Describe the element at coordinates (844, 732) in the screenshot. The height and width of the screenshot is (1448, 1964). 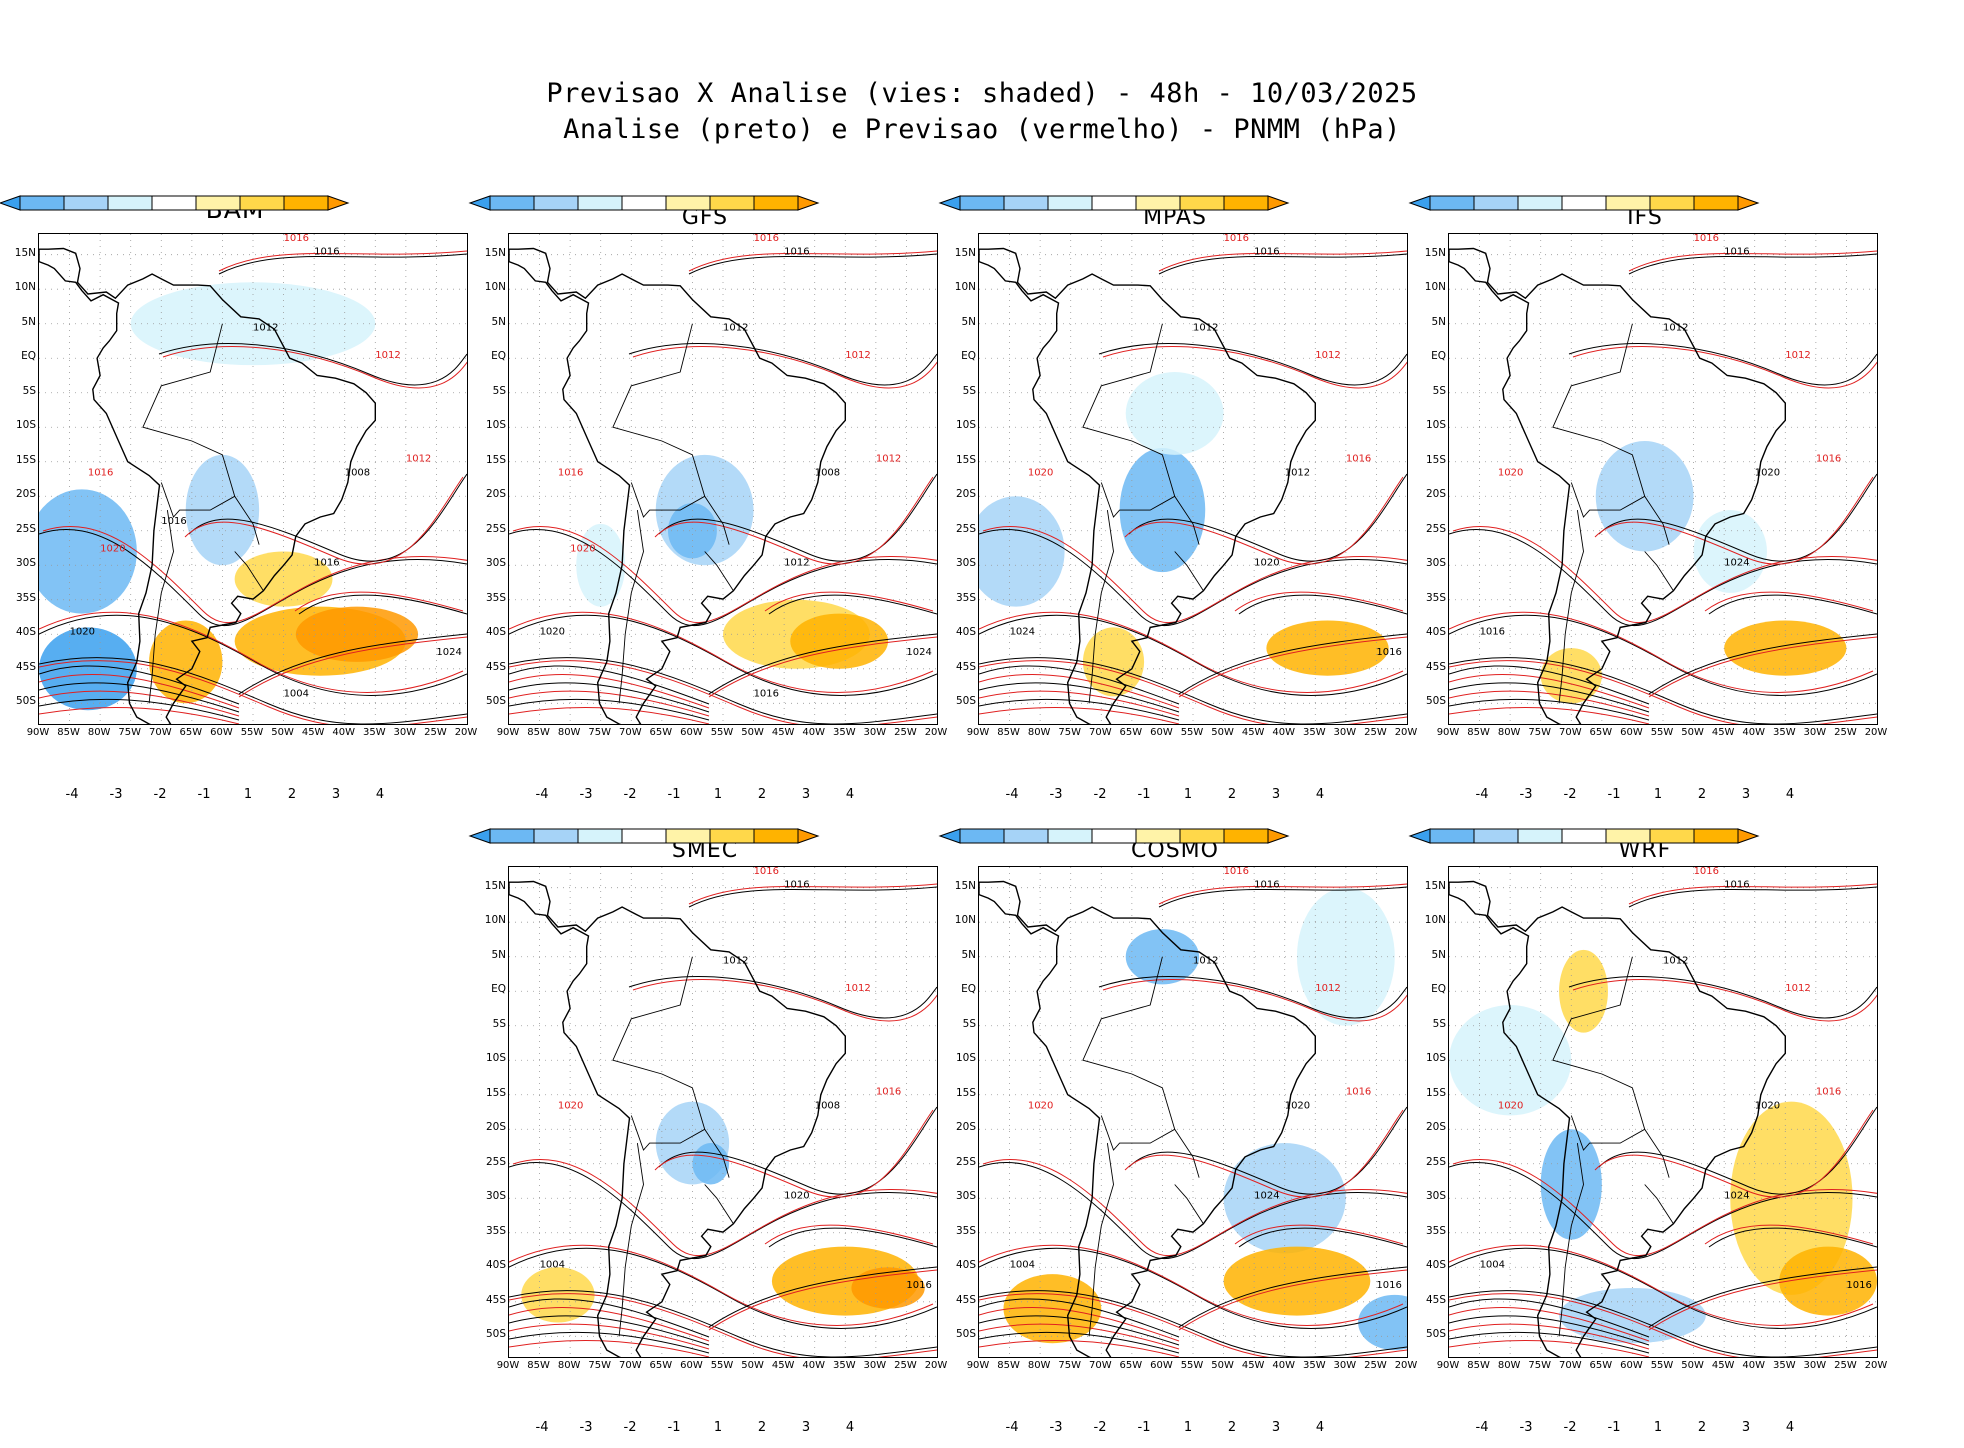
I see `lon-tick-label: 35W` at that location.